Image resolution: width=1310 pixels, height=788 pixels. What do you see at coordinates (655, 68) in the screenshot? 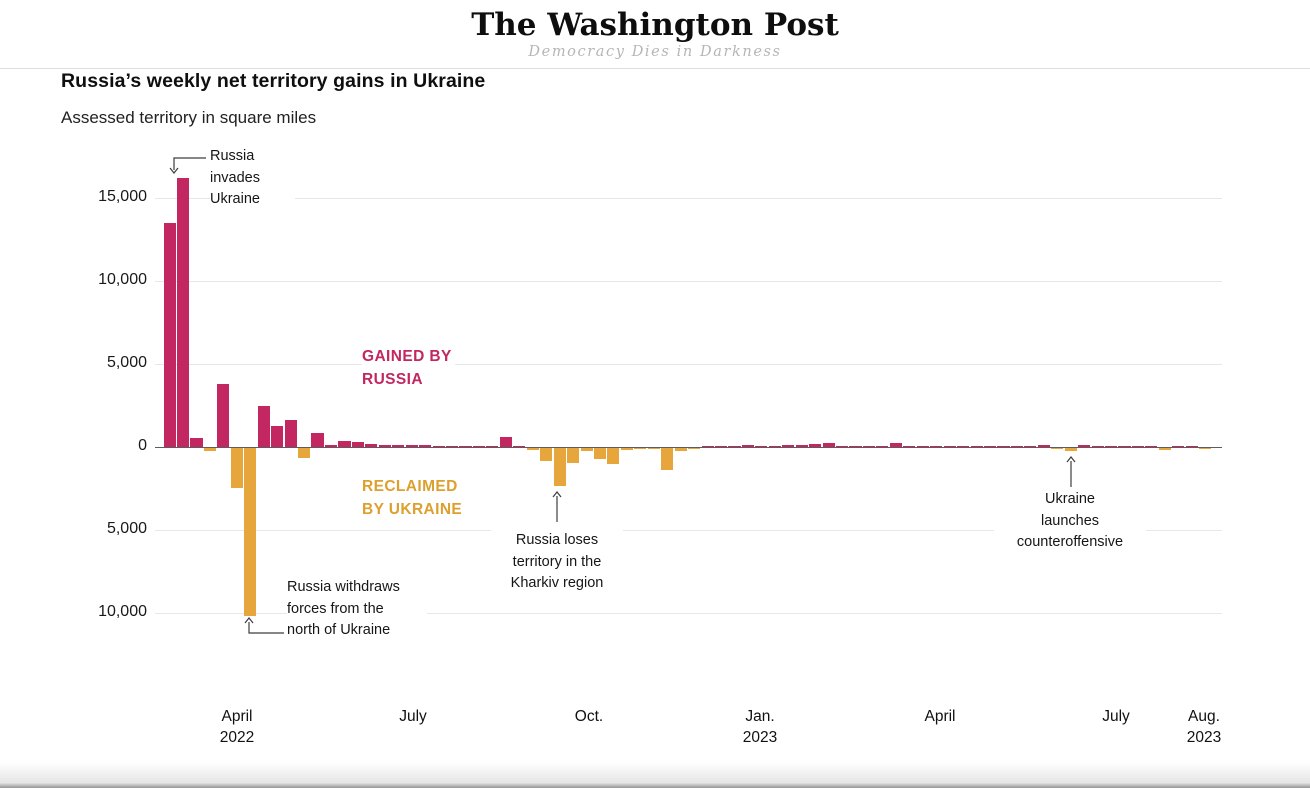
I see `header-divider` at bounding box center [655, 68].